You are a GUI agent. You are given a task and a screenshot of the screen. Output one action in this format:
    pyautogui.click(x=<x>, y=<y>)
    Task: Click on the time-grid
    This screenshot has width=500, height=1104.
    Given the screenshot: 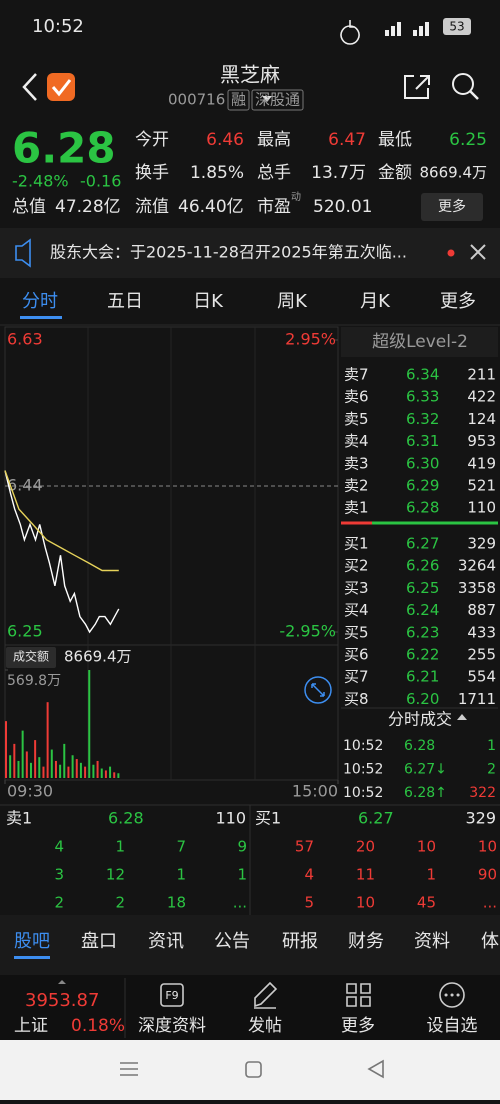 What is the action you would take?
    pyautogui.click(x=171, y=553)
    